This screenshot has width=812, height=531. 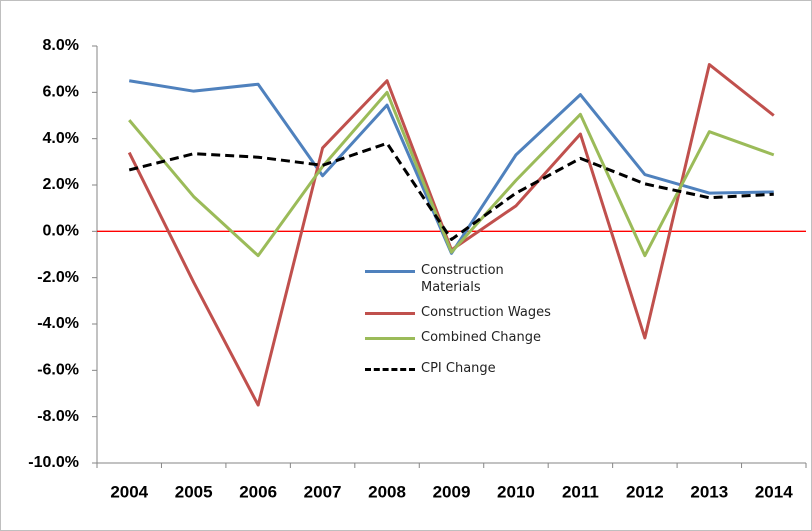 I want to click on x-tick-label: 2009, so click(x=452, y=491).